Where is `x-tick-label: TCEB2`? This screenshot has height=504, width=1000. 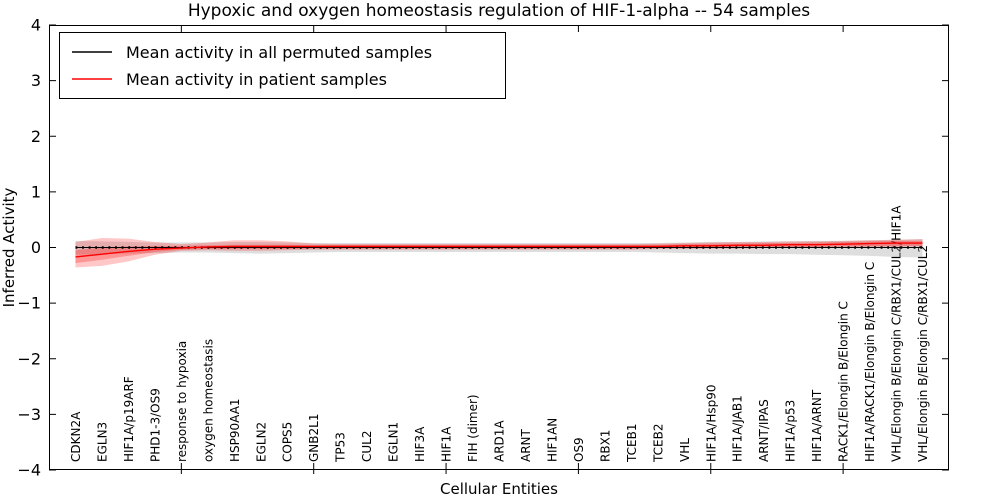
x-tick-label: TCEB2 is located at coordinates (658, 443).